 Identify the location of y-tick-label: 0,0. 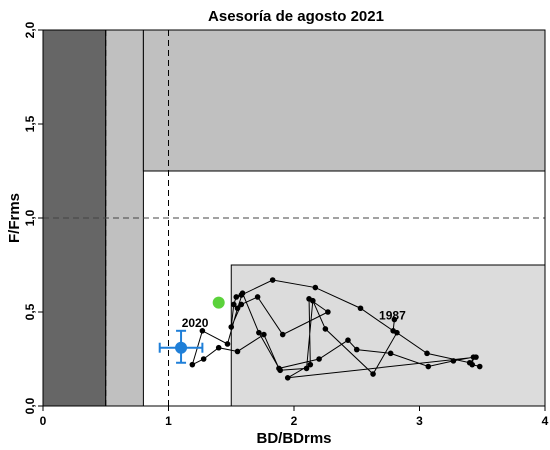
(30, 405).